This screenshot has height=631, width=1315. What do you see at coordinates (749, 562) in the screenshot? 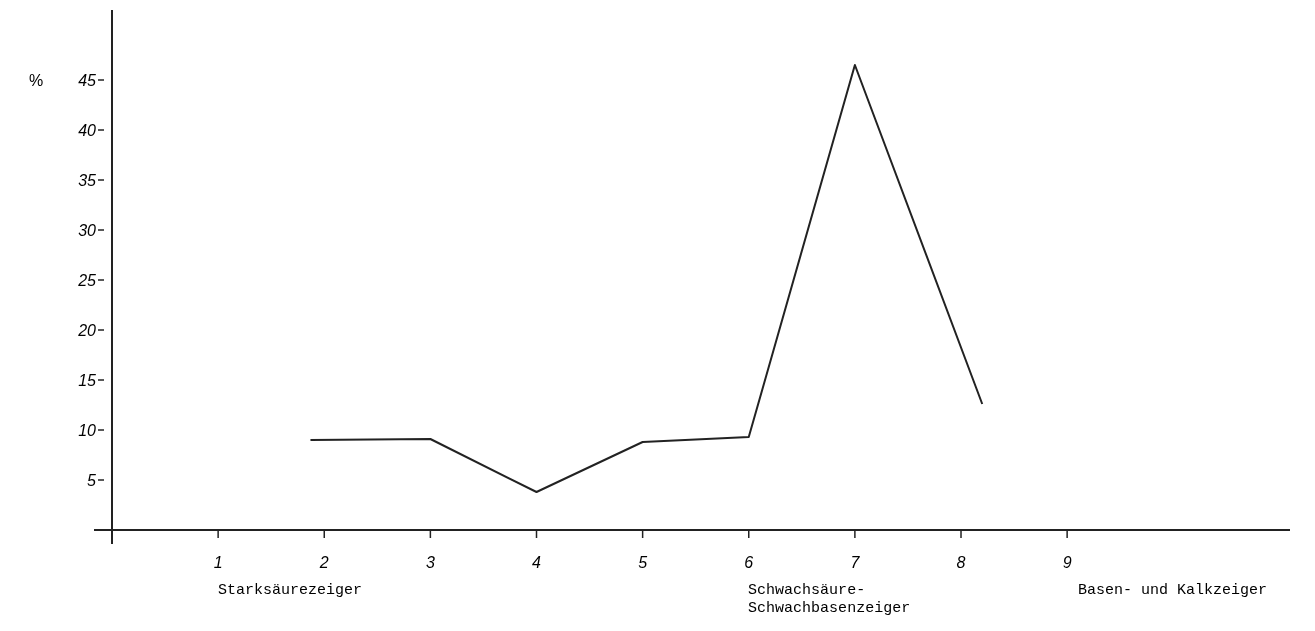
I see `x-tick-label: 6` at bounding box center [749, 562].